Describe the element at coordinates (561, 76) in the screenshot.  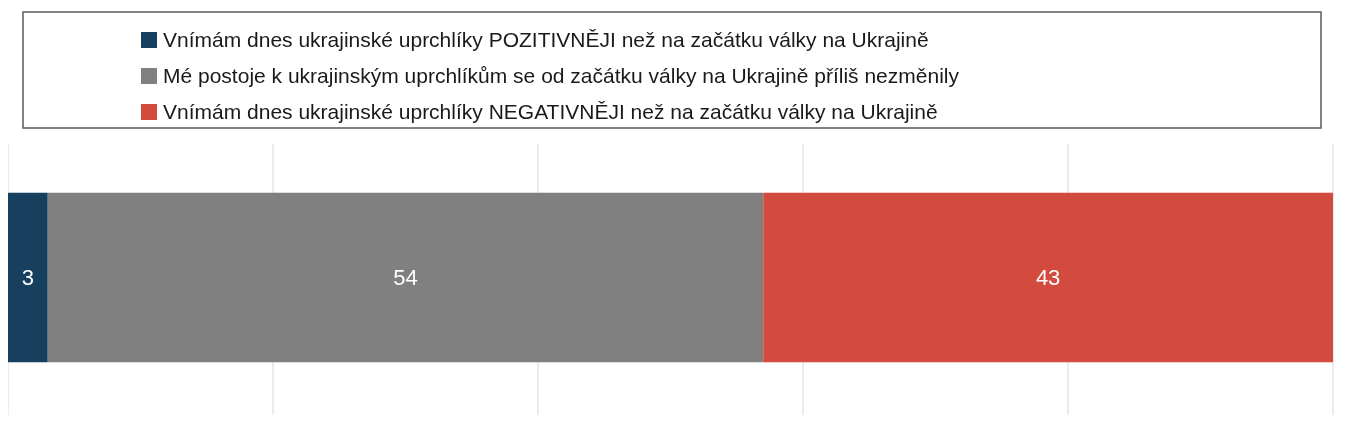
I see `legend-label: Mé postoje k ukrajinským uprchlíkům se od začátku války na Ukrajině příliš nezměnily` at that location.